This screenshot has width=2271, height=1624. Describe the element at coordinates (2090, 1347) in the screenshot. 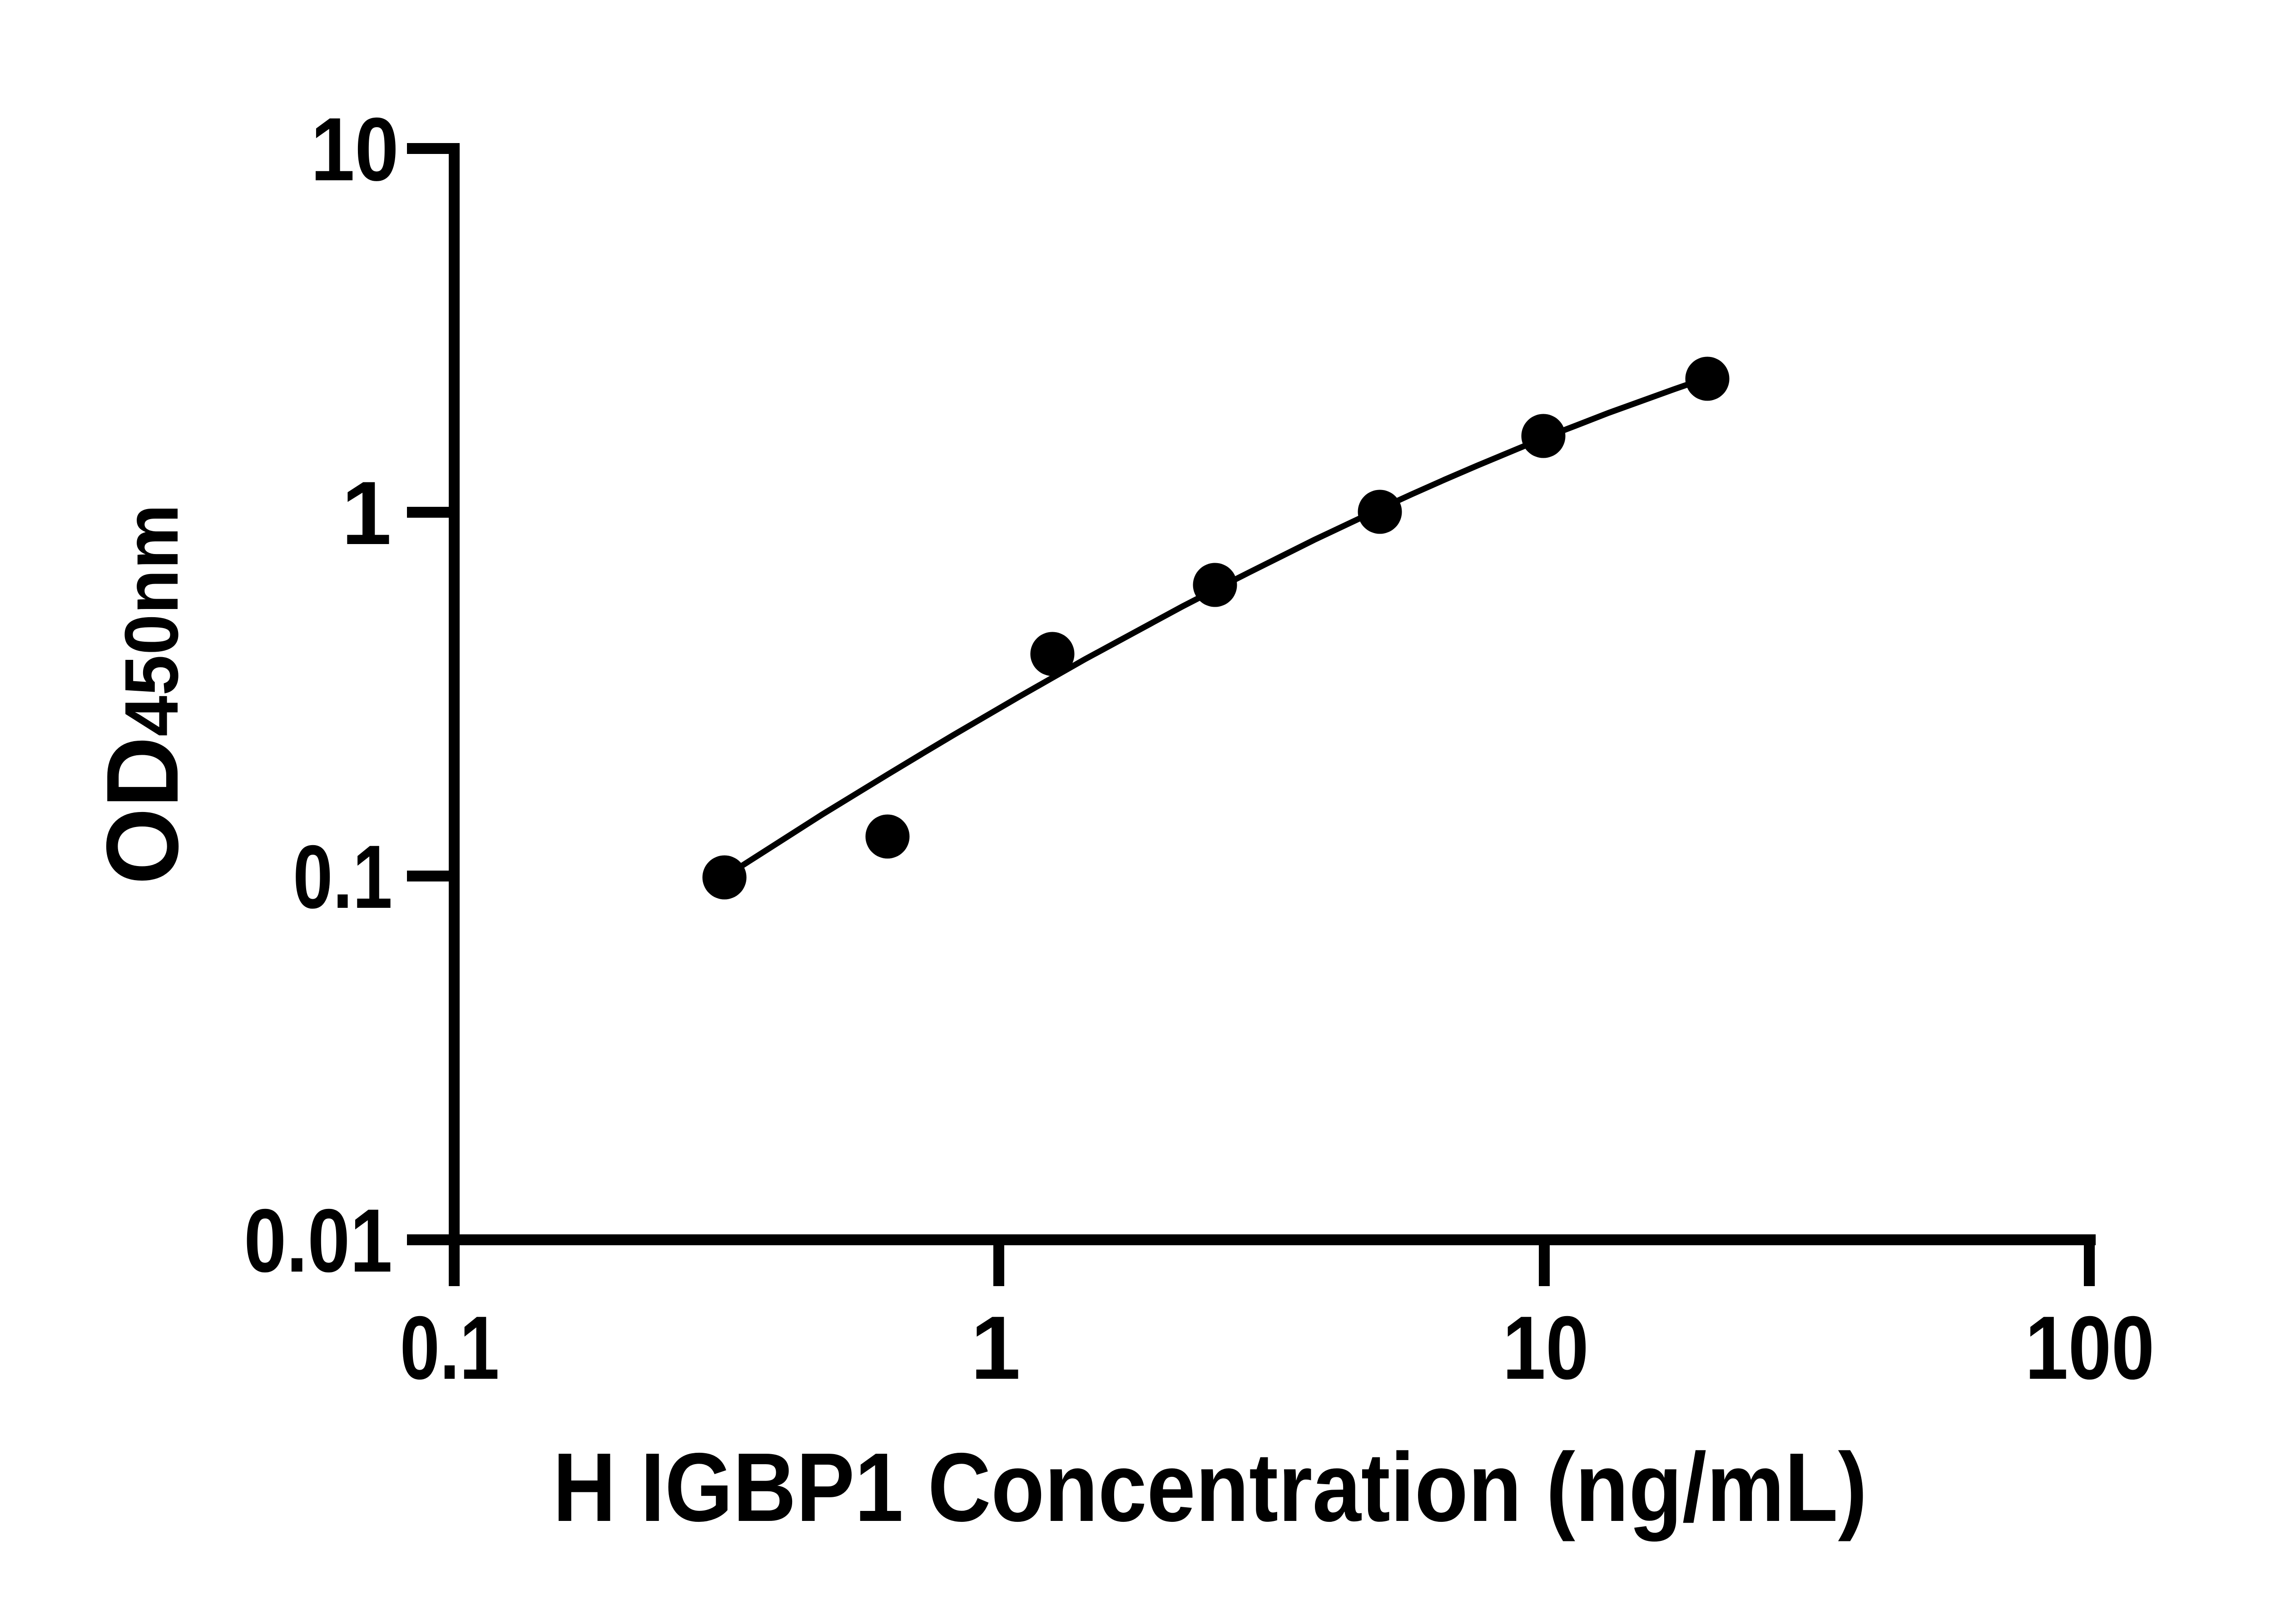

I see `svg-text: 100` at that location.